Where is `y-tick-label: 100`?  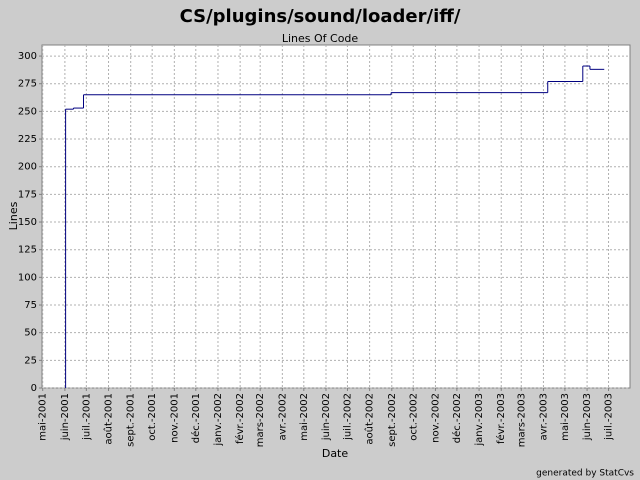
y-tick-label: 100 is located at coordinates (27, 277).